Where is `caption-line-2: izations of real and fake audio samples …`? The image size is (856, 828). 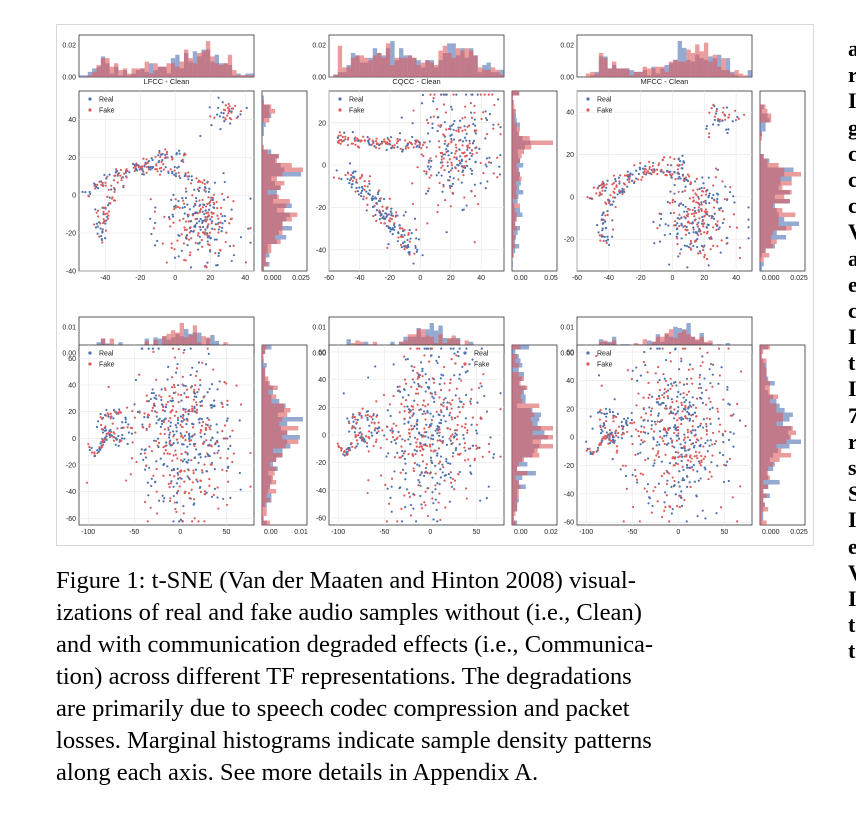
caption-line-2: izations of real and fake audio samples … is located at coordinates (349, 612).